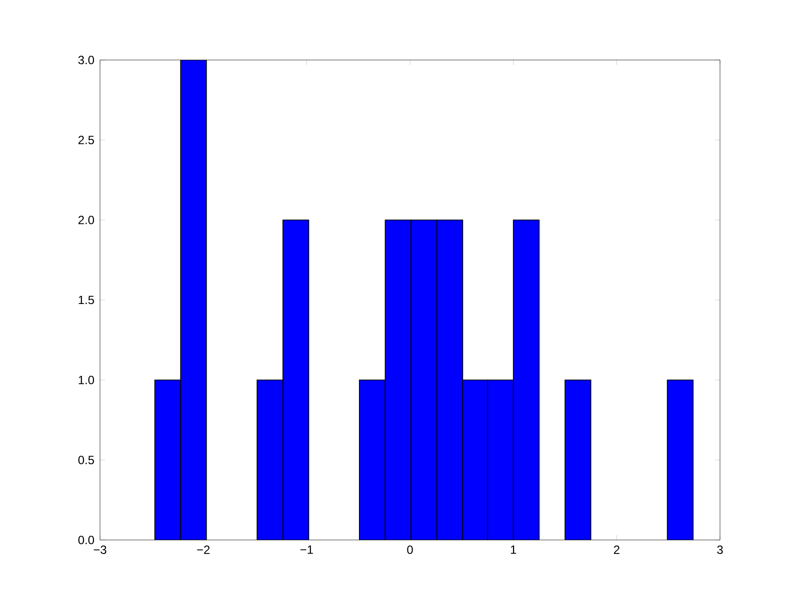  Describe the element at coordinates (720, 550) in the screenshot. I see `x-tick-label: 3` at that location.